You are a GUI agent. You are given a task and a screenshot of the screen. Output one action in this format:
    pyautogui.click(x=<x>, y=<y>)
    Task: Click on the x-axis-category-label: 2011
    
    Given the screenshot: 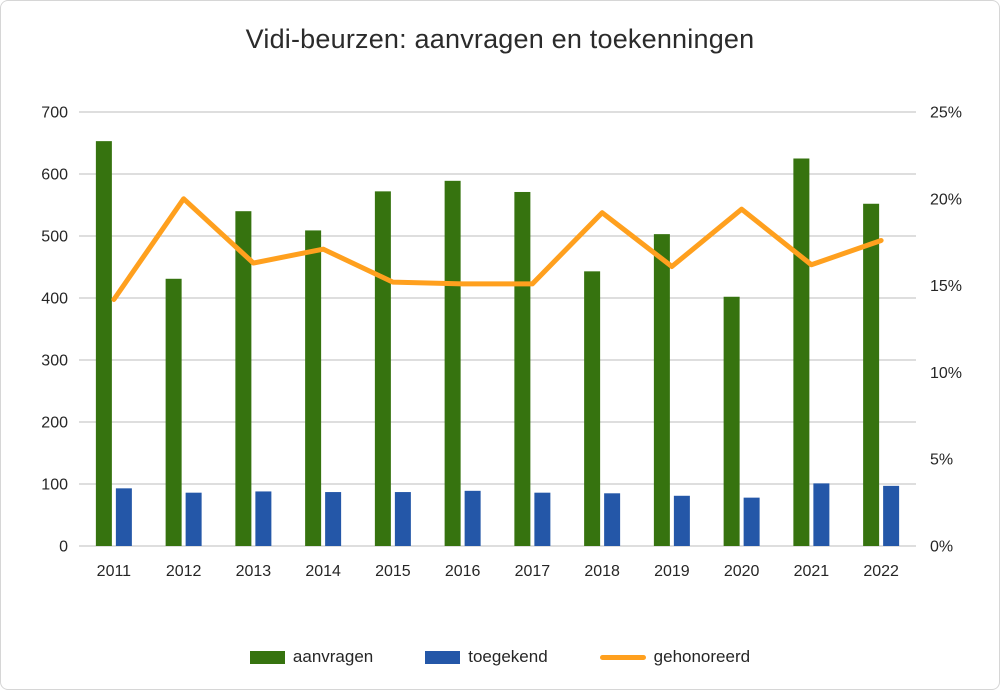 What is the action you would take?
    pyautogui.click(x=114, y=571)
    